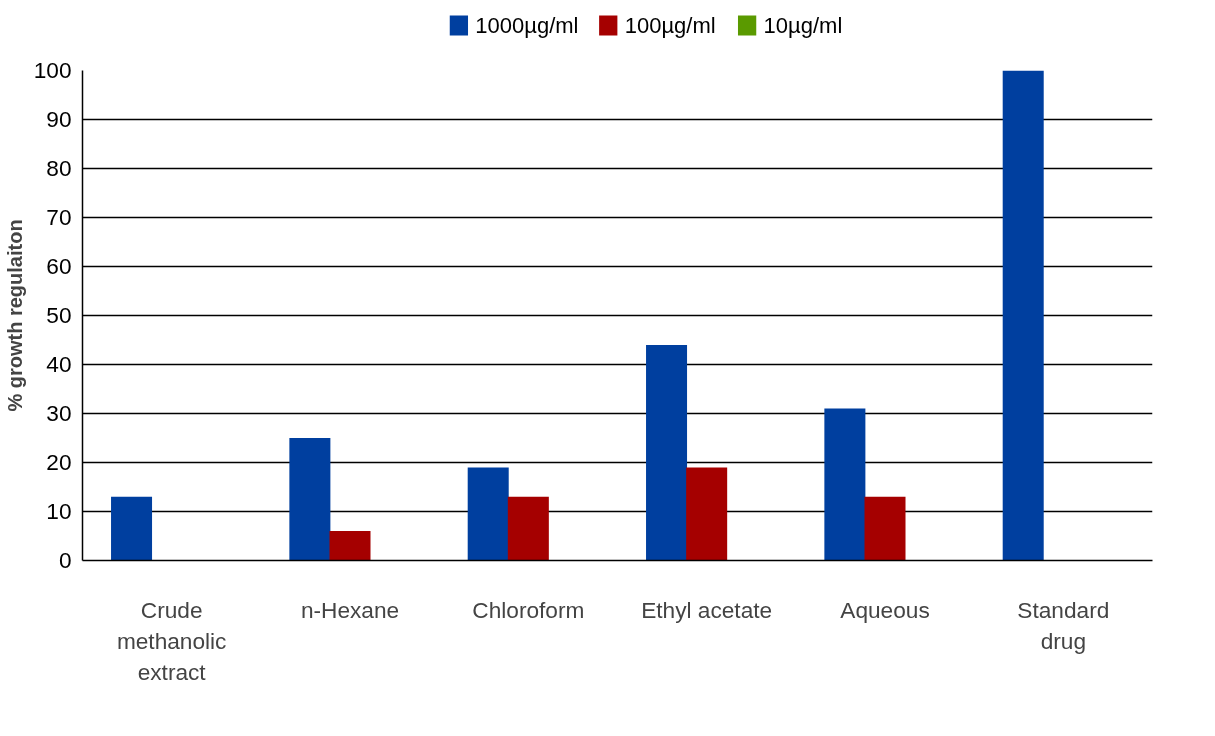 This screenshot has height=736, width=1215. What do you see at coordinates (171, 640) in the screenshot?
I see `x-tick-label: Crude methanolic extract` at bounding box center [171, 640].